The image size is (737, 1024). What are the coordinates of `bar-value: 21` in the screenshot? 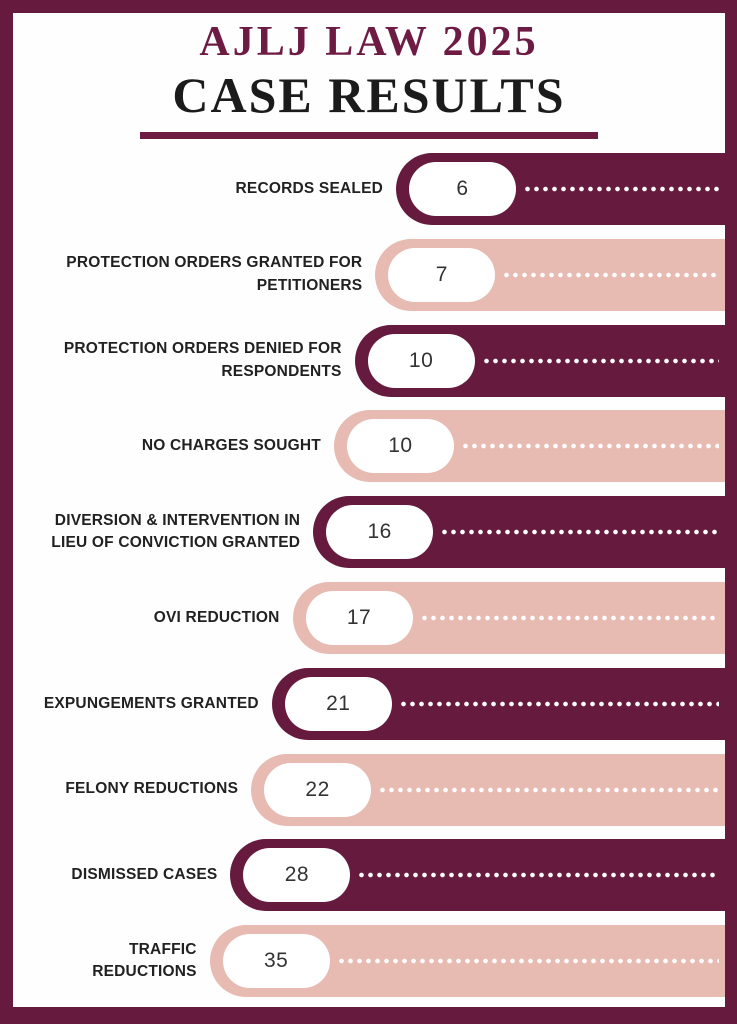 It's located at (338, 703).